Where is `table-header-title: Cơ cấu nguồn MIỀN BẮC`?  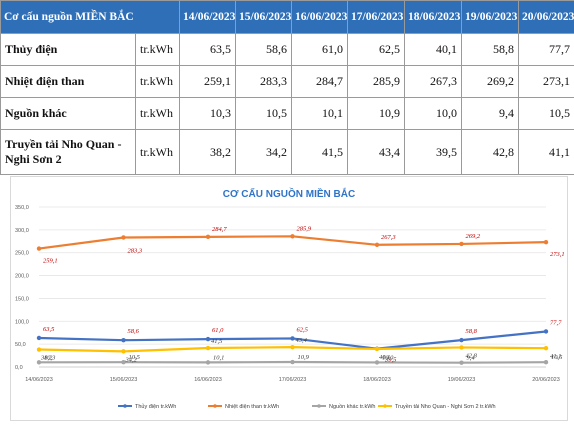 table-header-title: Cơ cấu nguồn MIỀN BẮC is located at coordinates (90, 17).